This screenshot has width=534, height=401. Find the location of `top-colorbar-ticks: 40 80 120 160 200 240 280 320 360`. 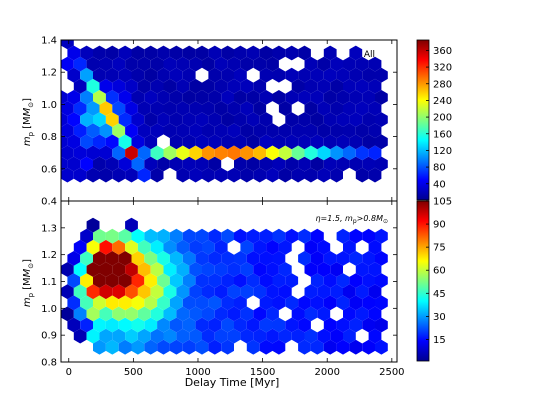

top-colorbar-ticks: 40 80 120 160 200 240 280 320 360 is located at coordinates (439, 118).